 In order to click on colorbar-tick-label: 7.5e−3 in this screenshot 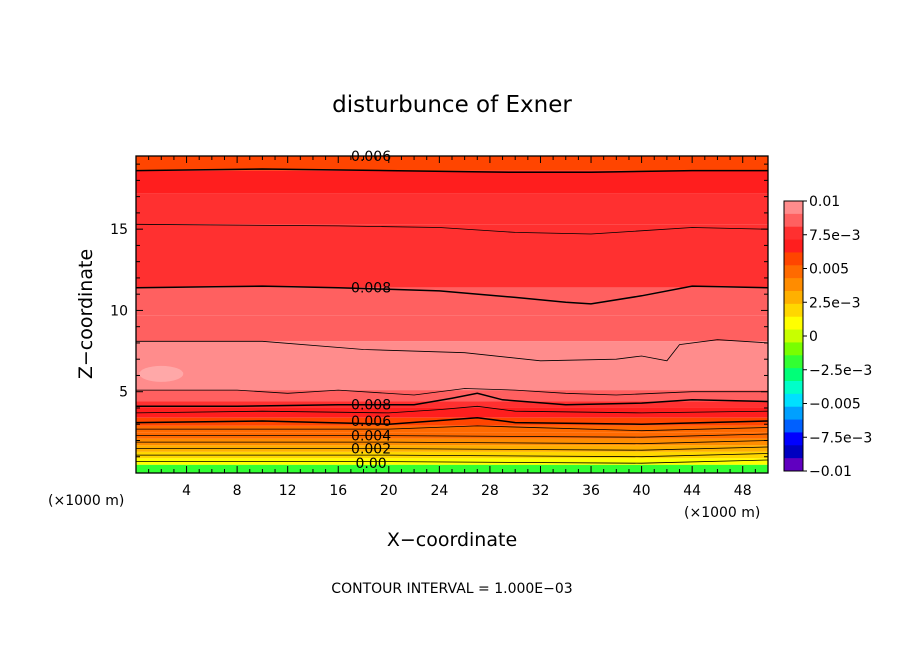, I will do `click(835, 236)`.